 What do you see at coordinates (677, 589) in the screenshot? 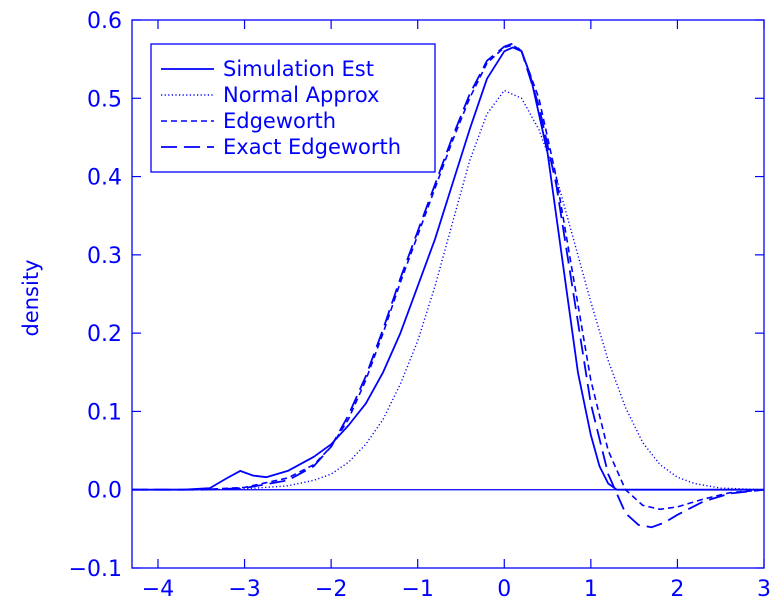
I see `x-tick-label: 2` at bounding box center [677, 589].